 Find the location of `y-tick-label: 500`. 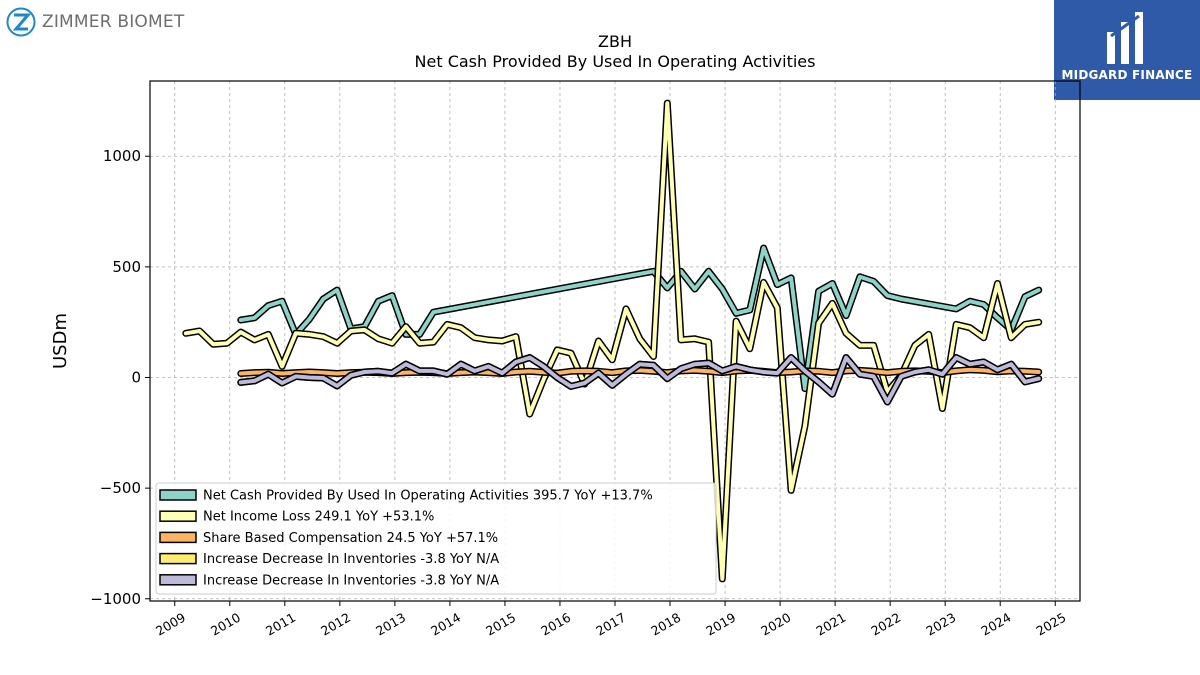

y-tick-label: 500 is located at coordinates (126, 267).